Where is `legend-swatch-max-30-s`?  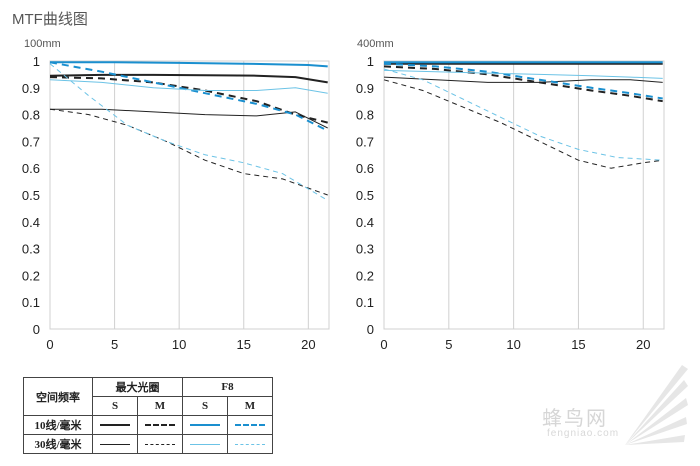
legend-swatch-max-30-s is located at coordinates (115, 444).